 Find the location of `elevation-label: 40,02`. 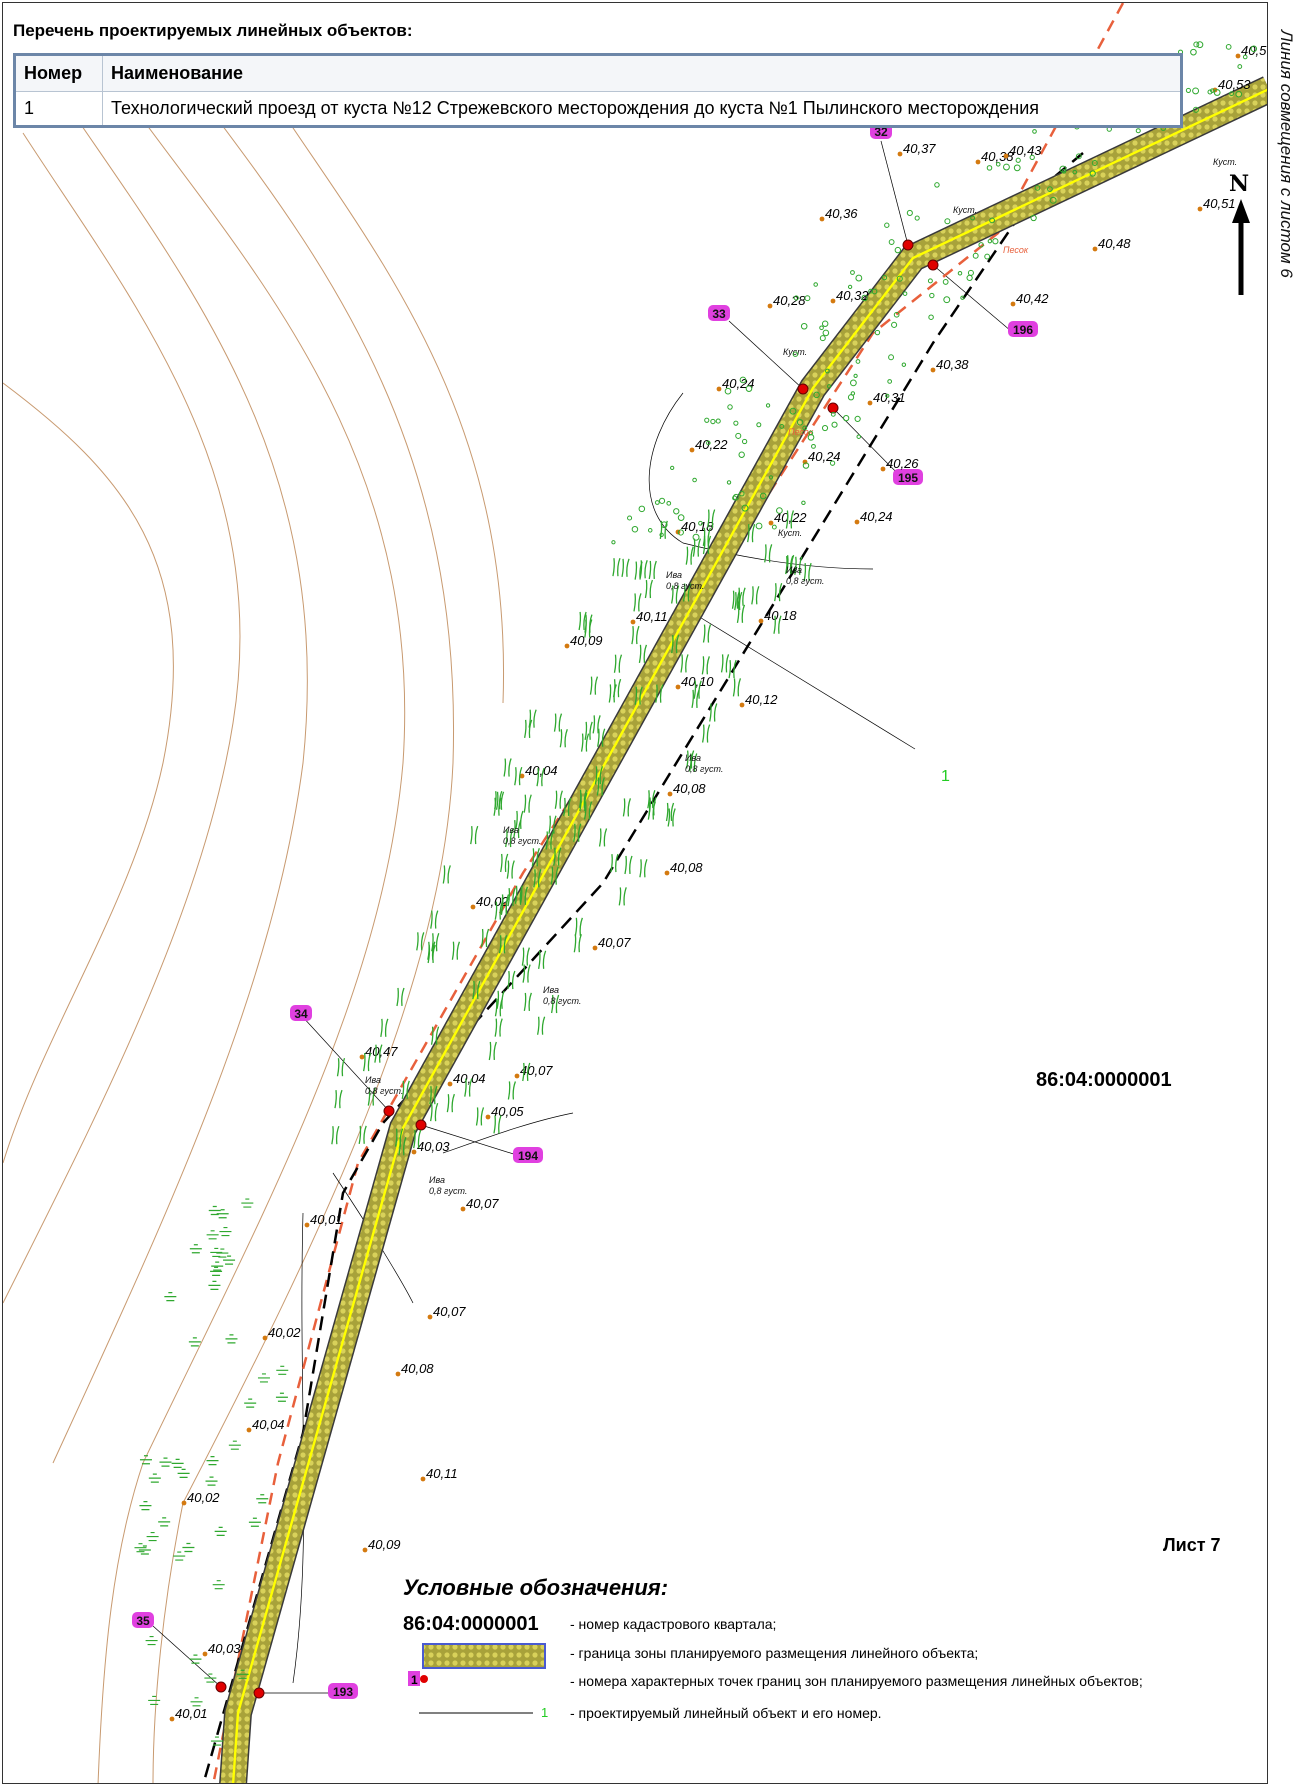

elevation-label: 40,02 is located at coordinates (284, 1332).